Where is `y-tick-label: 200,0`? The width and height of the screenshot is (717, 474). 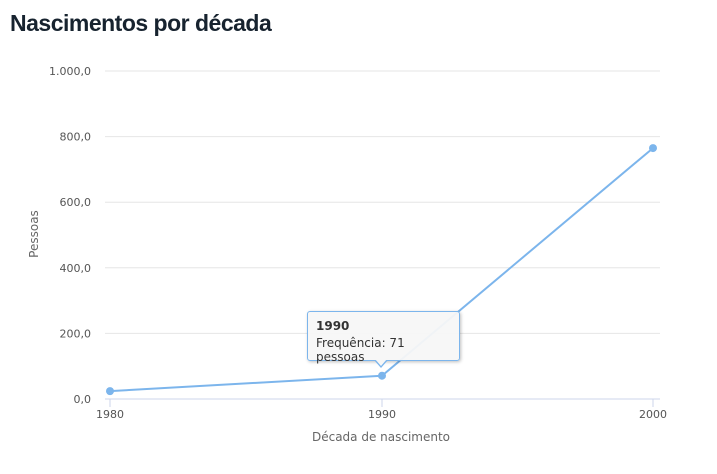 y-tick-label: 200,0 is located at coordinates (76, 333).